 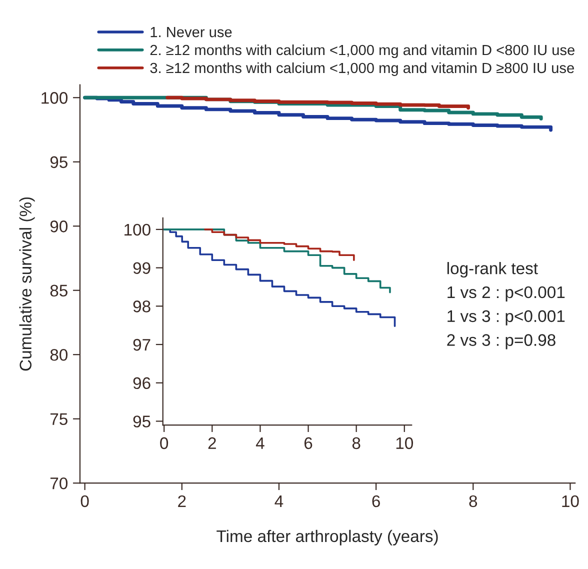 I want to click on annotation: 1 vs 2 : p<0.001, so click(x=506, y=294).